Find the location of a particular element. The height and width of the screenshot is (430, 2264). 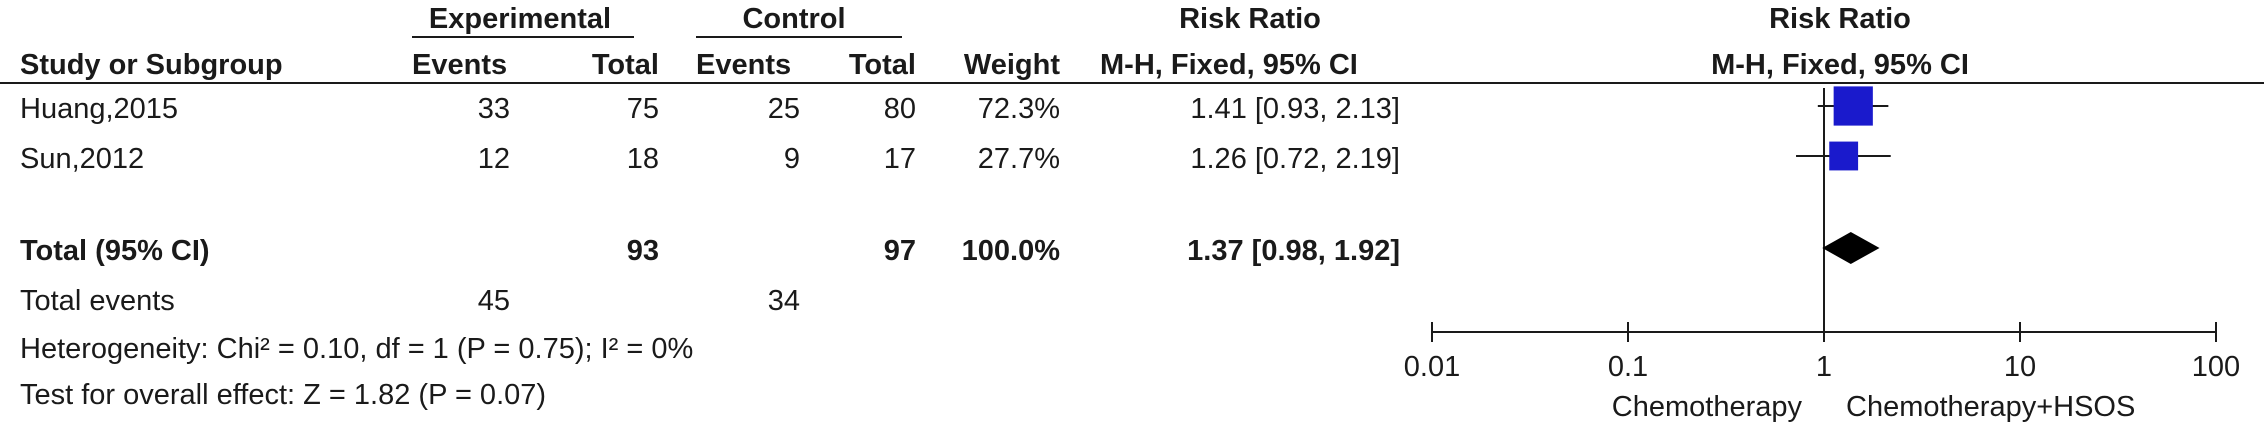

method-right-header: M-H, Fixed, 95% CI is located at coordinates (1840, 65).